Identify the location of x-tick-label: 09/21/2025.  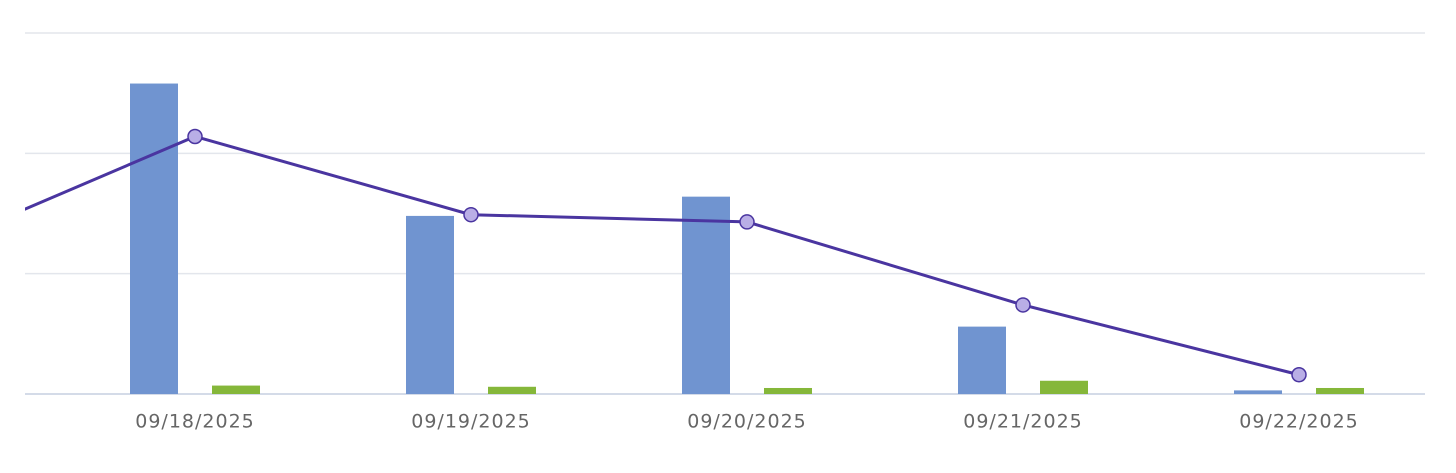
(1023, 422).